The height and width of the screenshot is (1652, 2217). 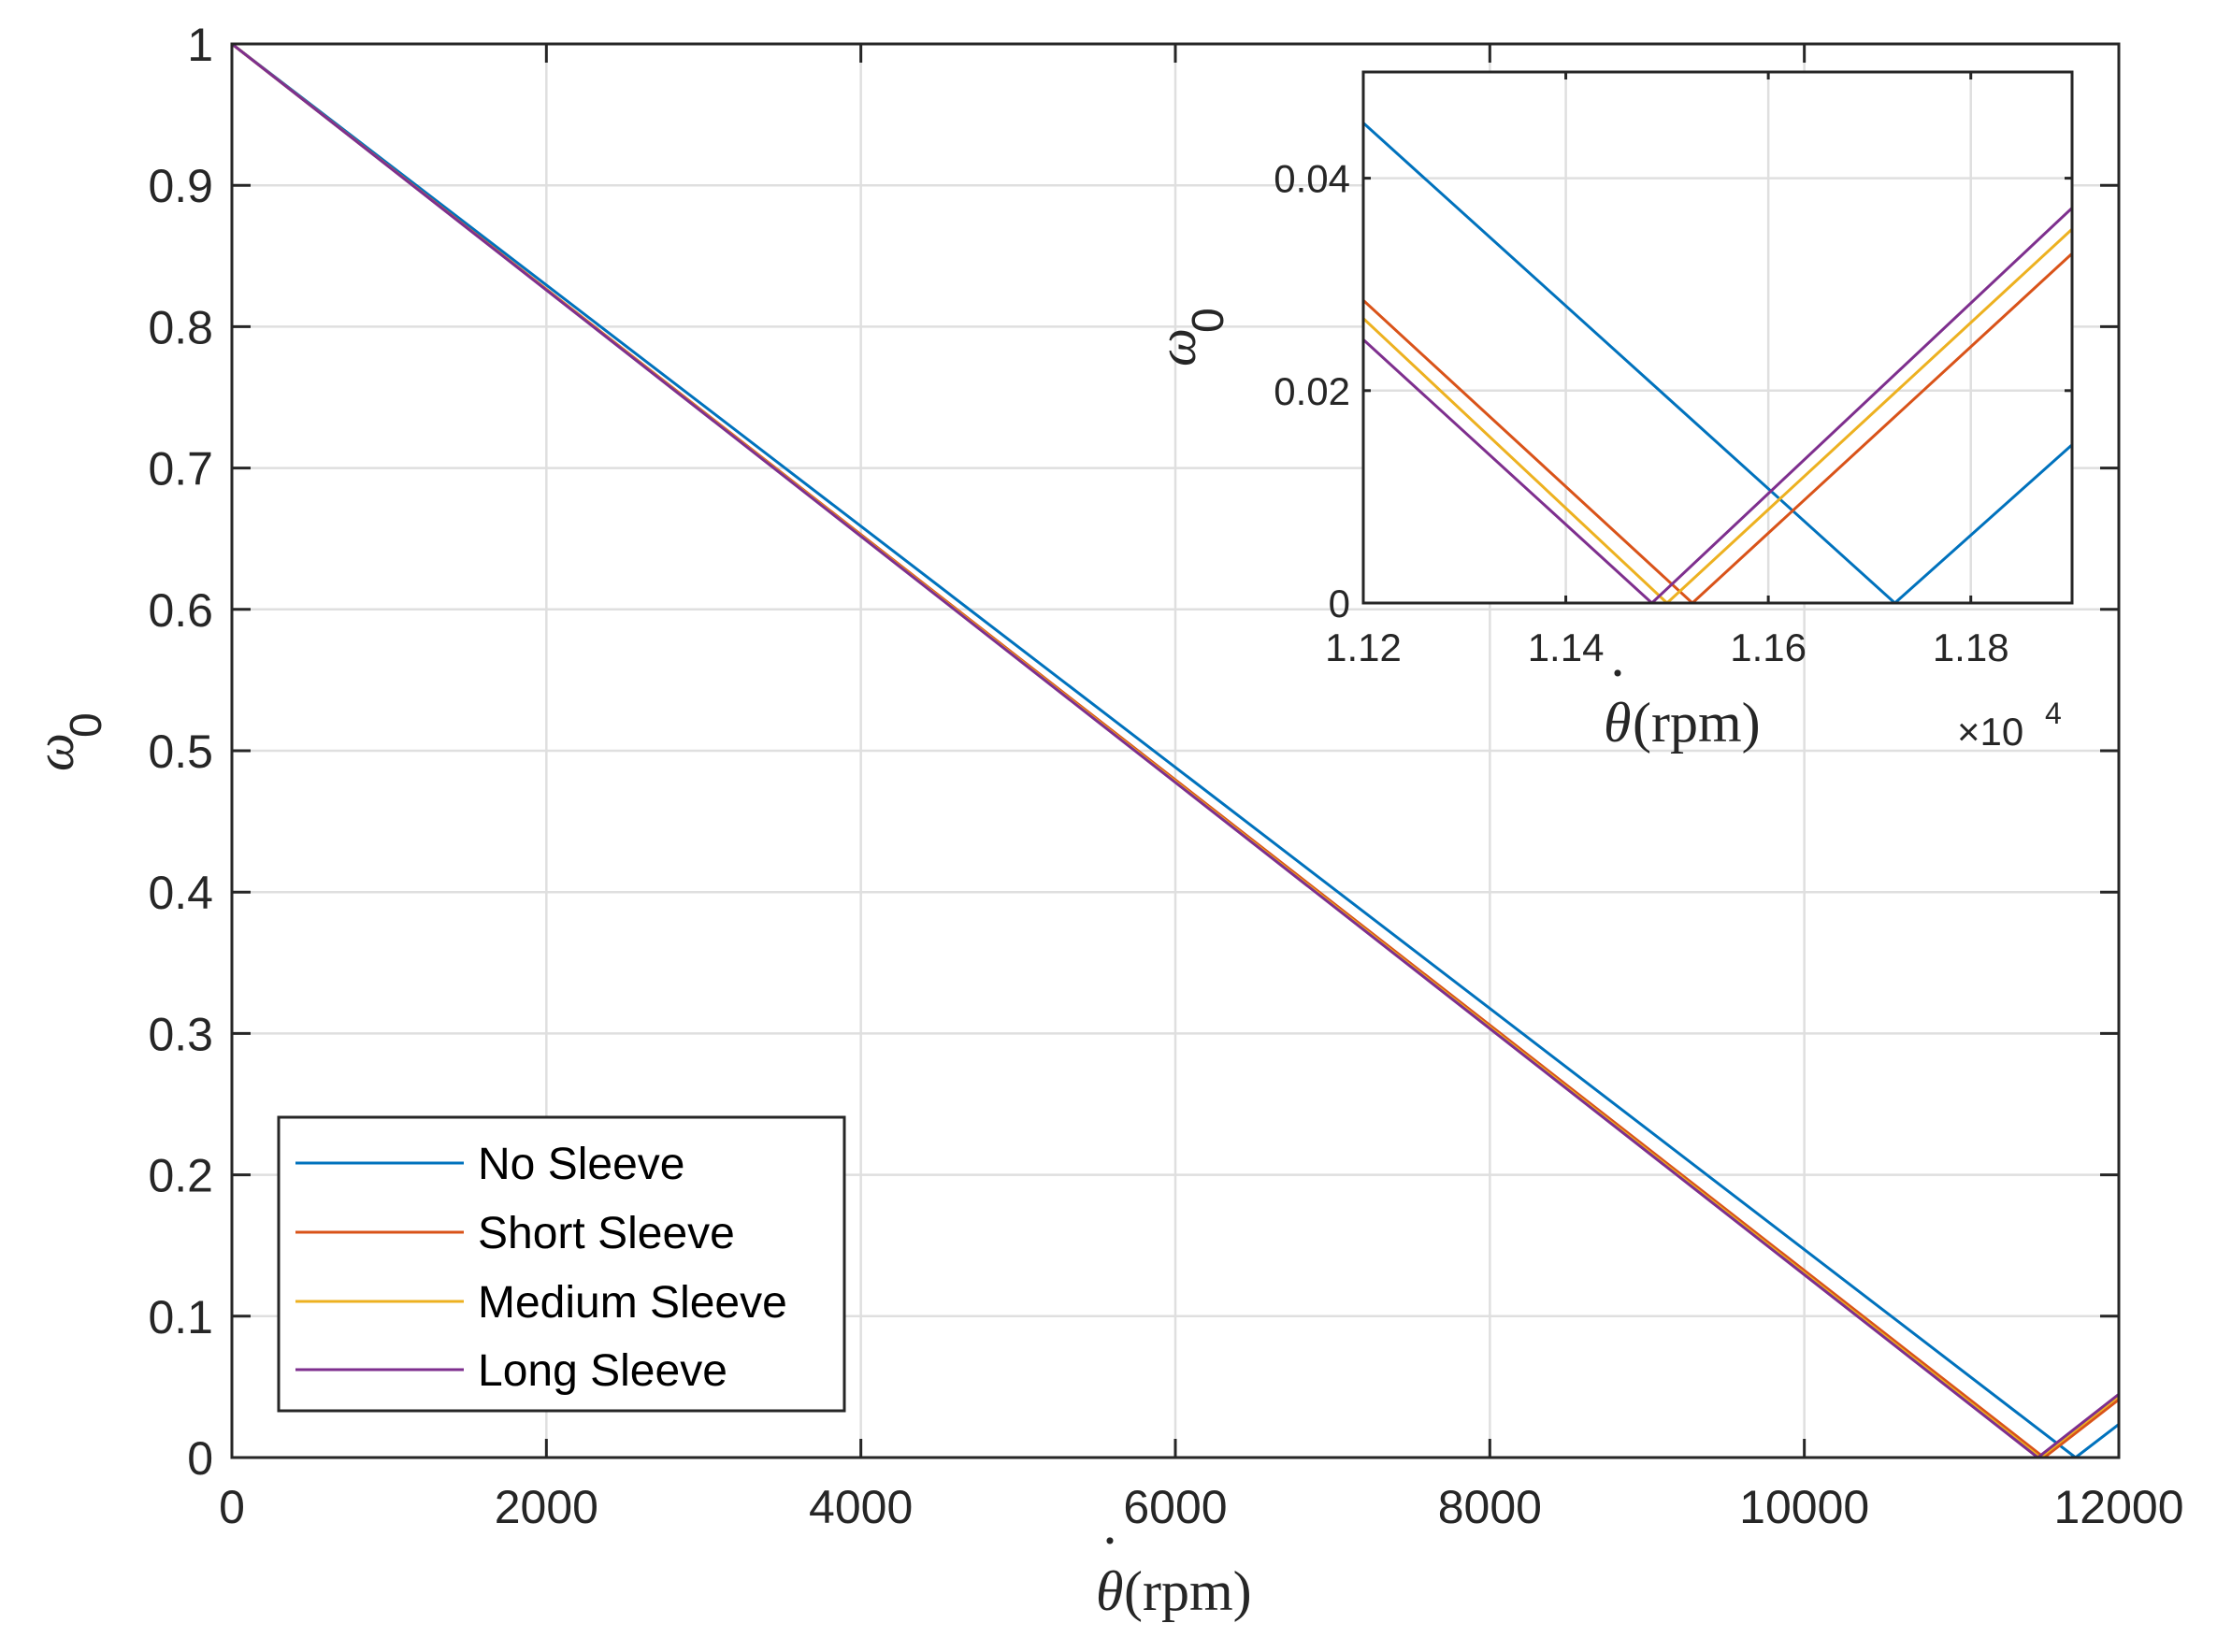 I want to click on main-x-tick-label: 6000, so click(x=1175, y=1507).